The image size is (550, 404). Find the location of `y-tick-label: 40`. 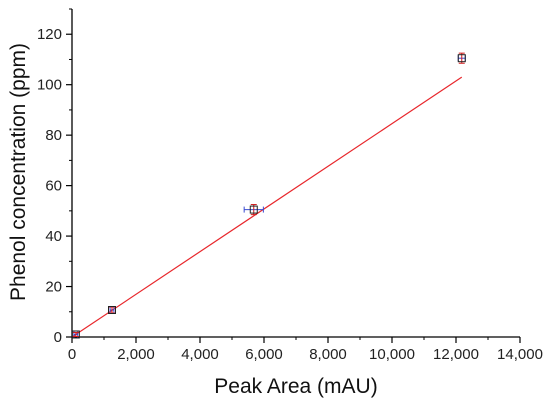

y-tick-label: 40 is located at coordinates (53, 236).